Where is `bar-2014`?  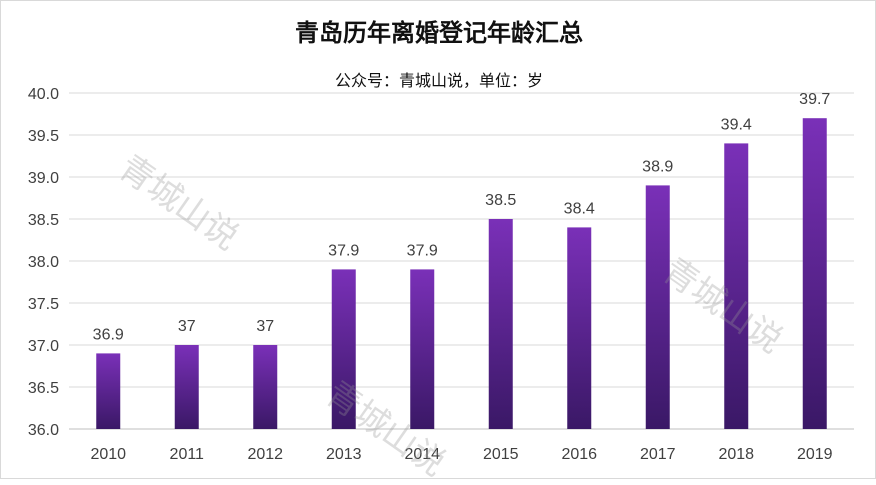 bar-2014 is located at coordinates (422, 349).